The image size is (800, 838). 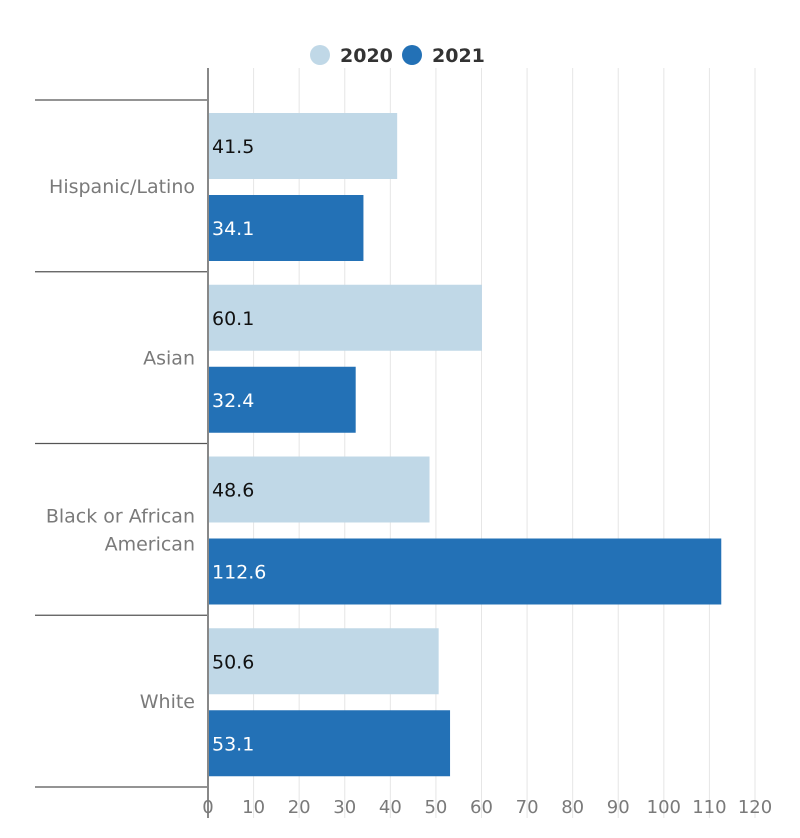 I want to click on legend-swatch-2020, so click(x=320, y=55).